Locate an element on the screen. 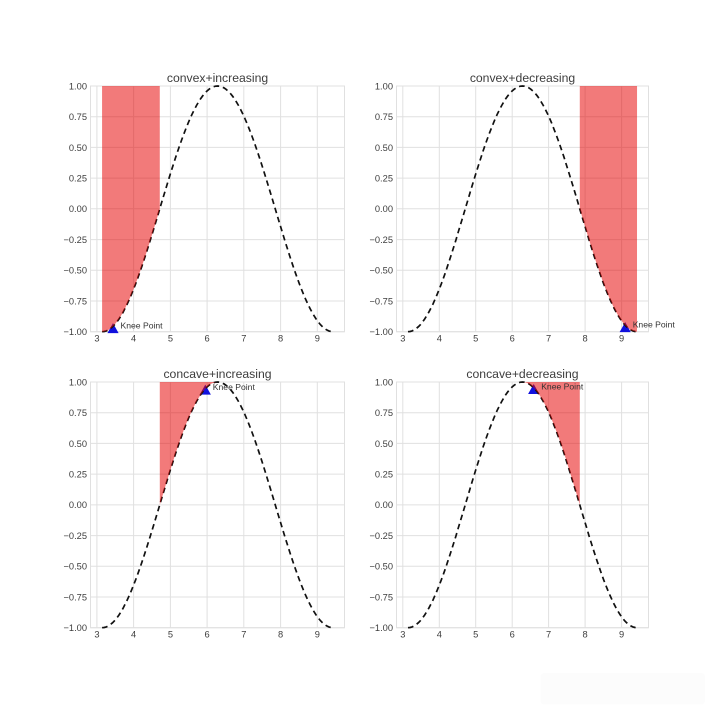 The image size is (720, 725). svg-text: convex+decreasing is located at coordinates (522, 78).